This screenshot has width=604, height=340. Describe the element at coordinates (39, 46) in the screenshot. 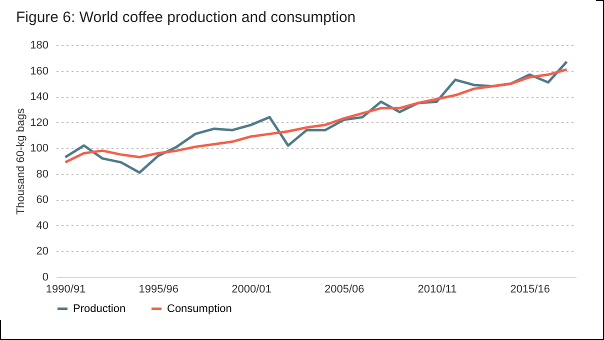

I see `y-tick-label: 180` at that location.